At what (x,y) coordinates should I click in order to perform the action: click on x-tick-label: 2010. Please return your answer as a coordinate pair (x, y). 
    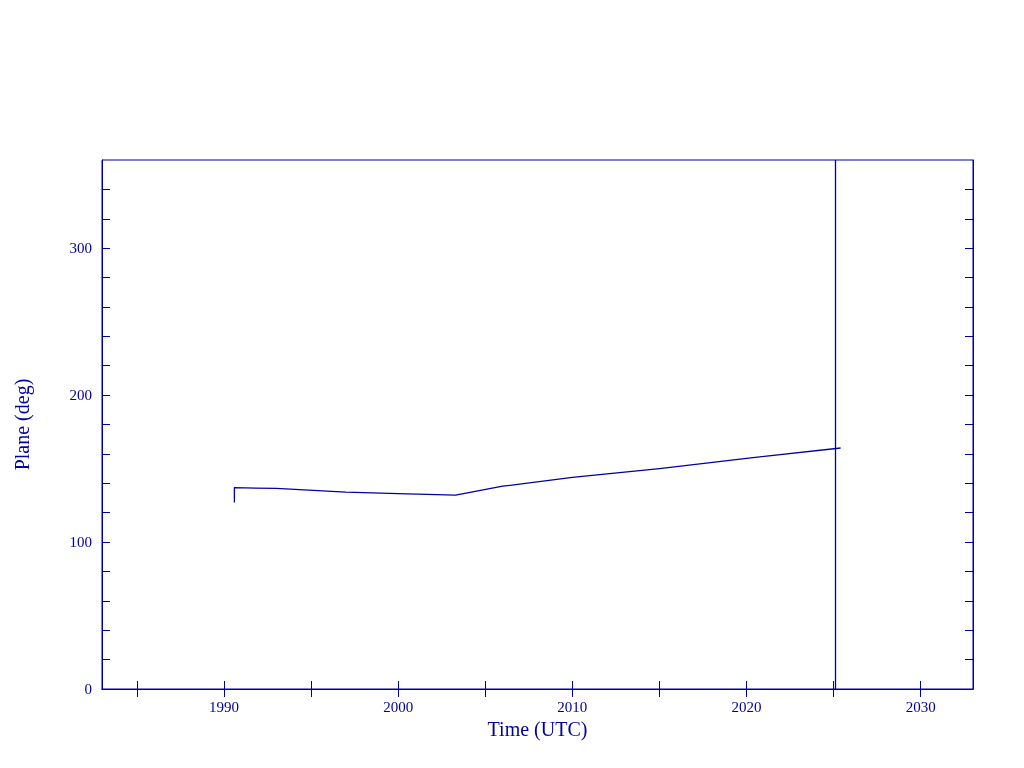
    Looking at the image, I should click on (572, 706).